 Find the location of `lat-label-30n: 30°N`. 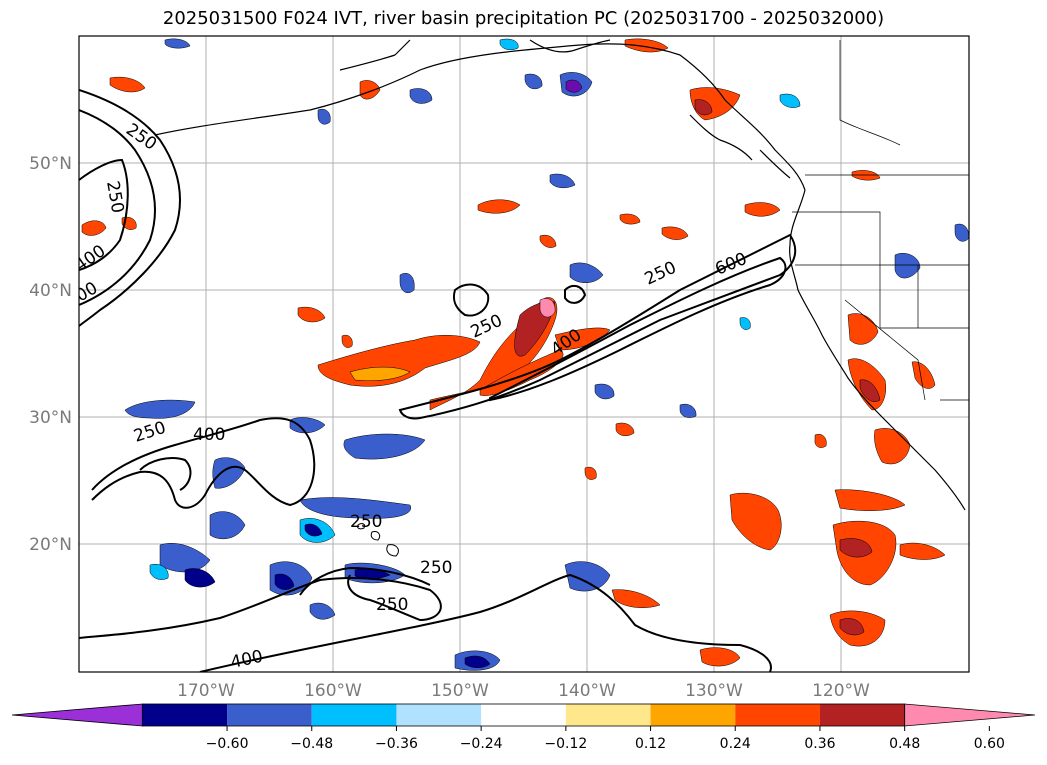

lat-label-30n: 30°N is located at coordinates (50, 418).